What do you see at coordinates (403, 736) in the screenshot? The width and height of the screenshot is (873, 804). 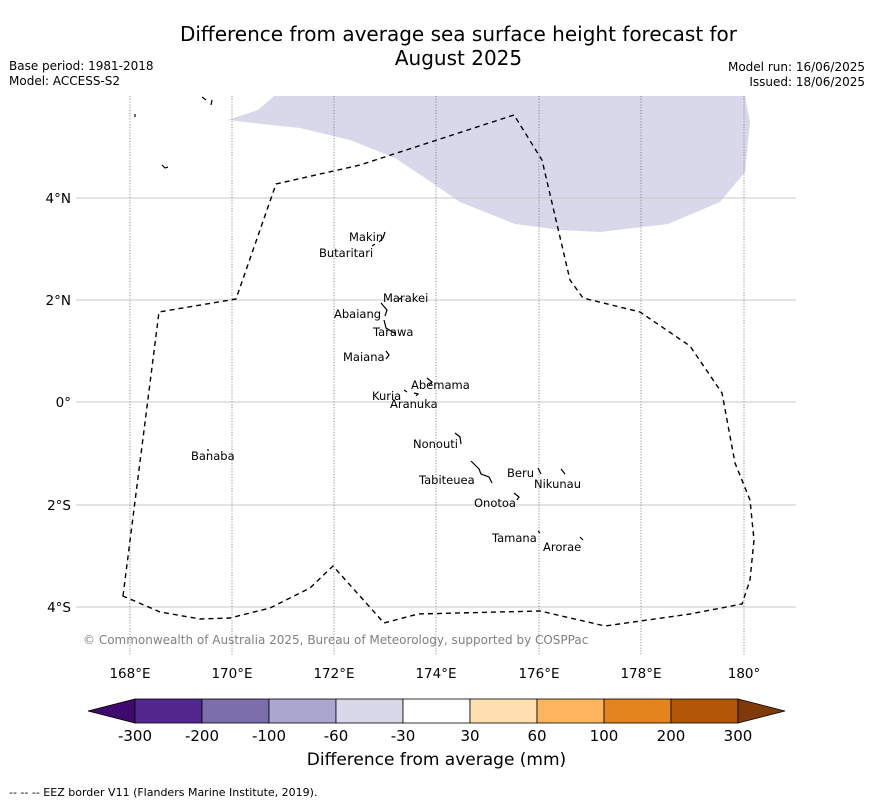 I see `colorbar-tick-label: -30` at bounding box center [403, 736].